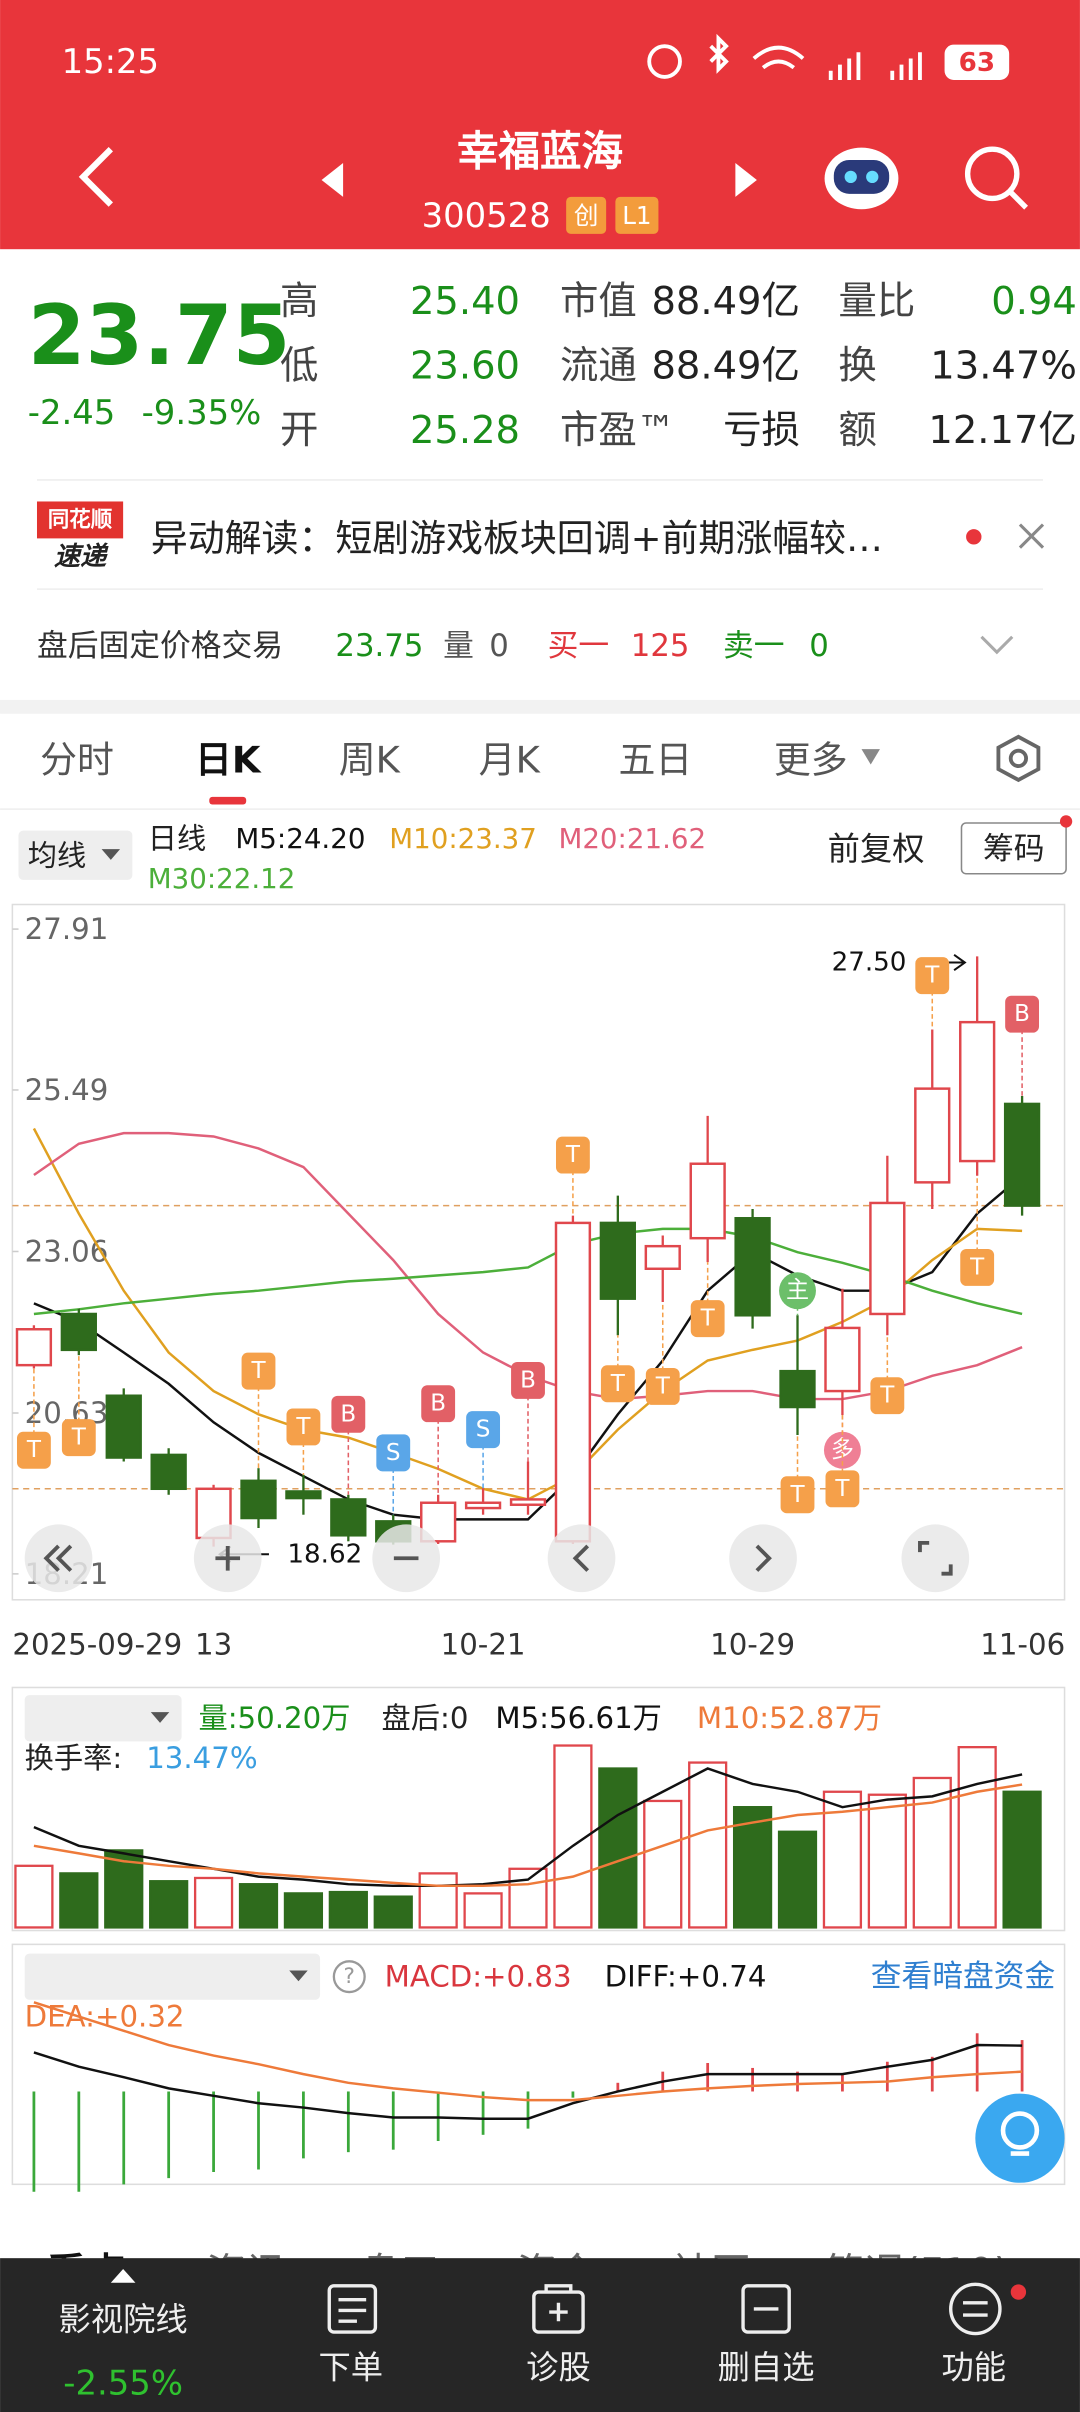 This screenshot has height=2412, width=1080. Describe the element at coordinates (558, 2367) in the screenshot. I see `nav-item: 诊股` at that location.